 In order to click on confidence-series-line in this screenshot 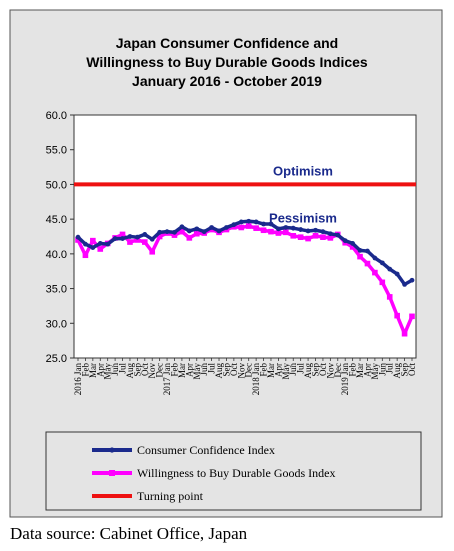, I will do `click(244, 253)`.